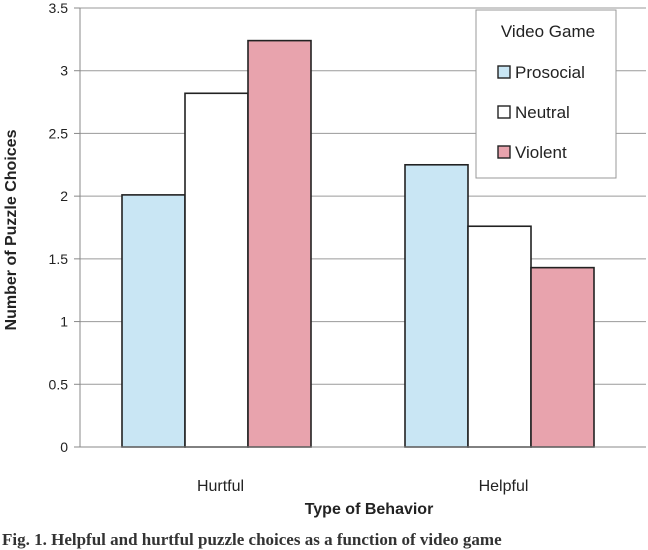 Image resolution: width=648 pixels, height=550 pixels. I want to click on y-tick-label: 2, so click(64, 196).